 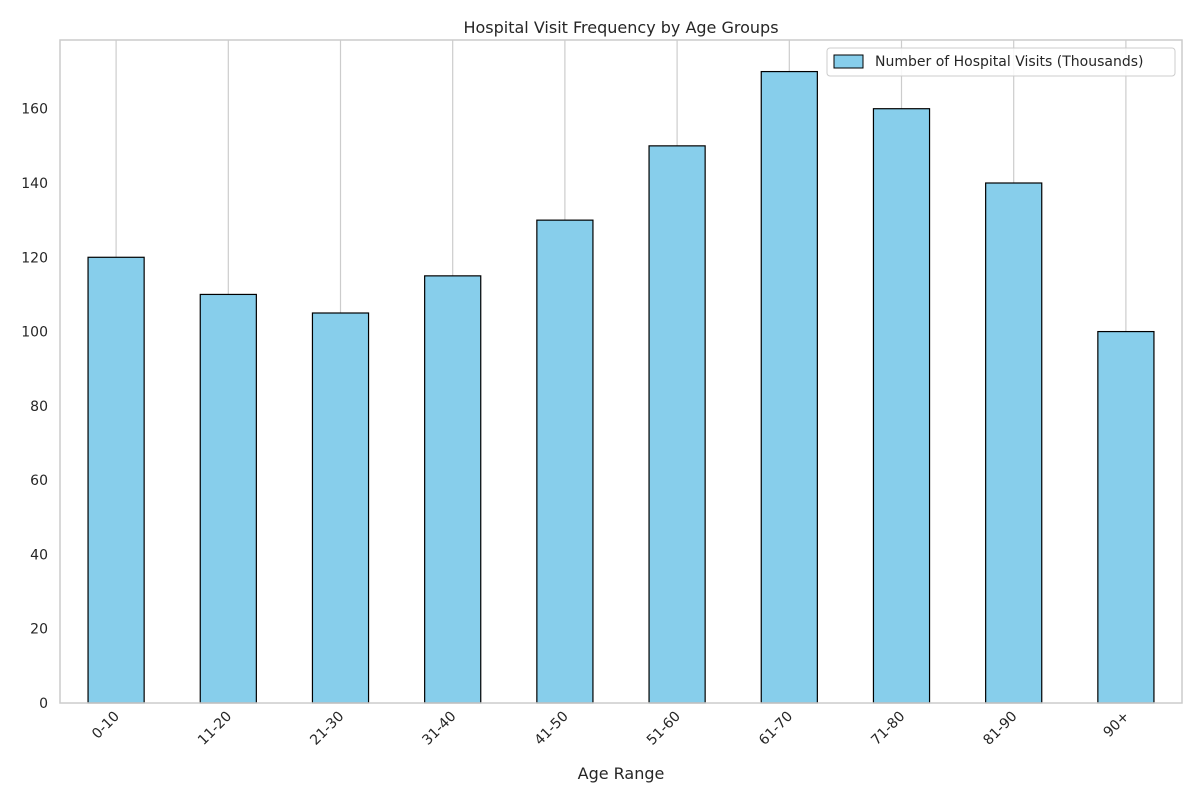 I want to click on y-tick-label: 0, so click(x=43, y=704).